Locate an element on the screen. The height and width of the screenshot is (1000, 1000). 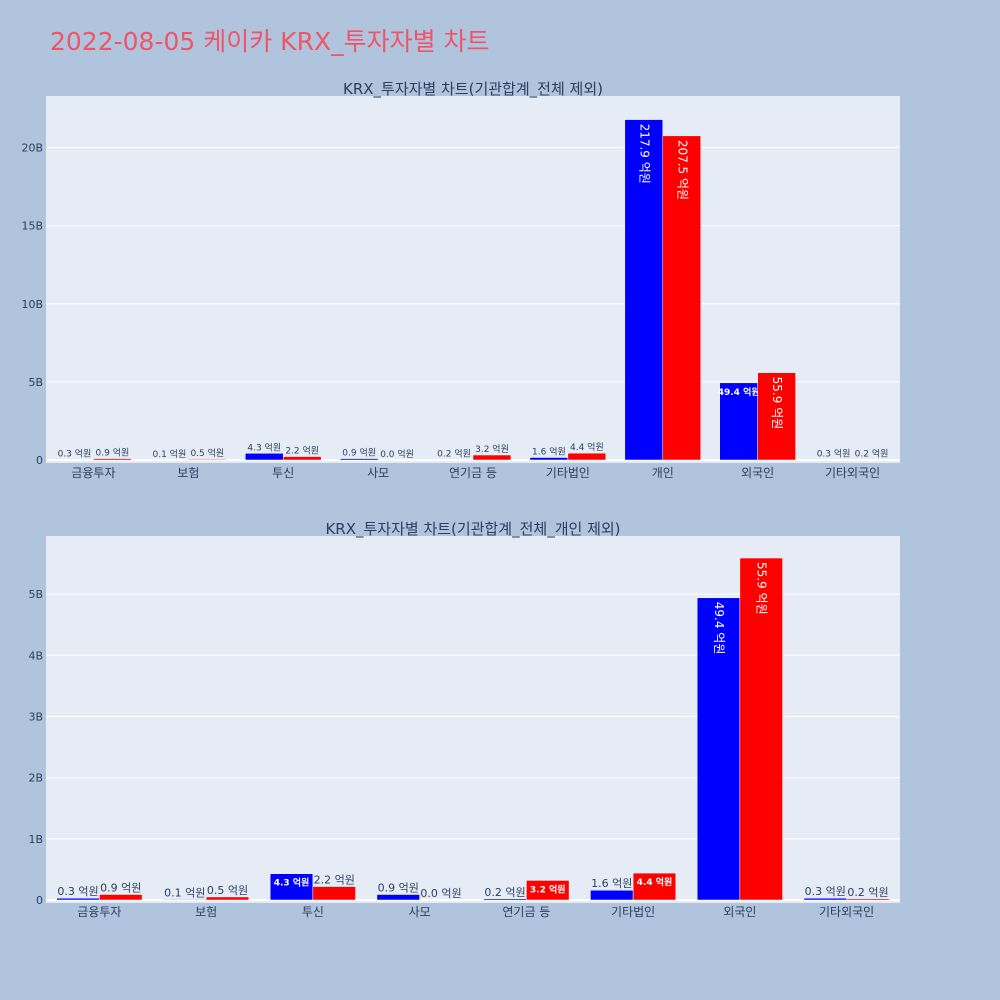
y-tick-label: 3B is located at coordinates (35, 716).